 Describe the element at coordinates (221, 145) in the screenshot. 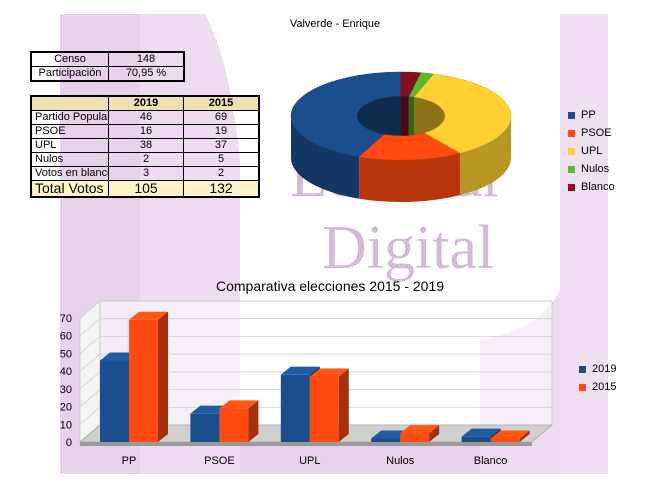

I see `votes-2015-cell: 37` at that location.